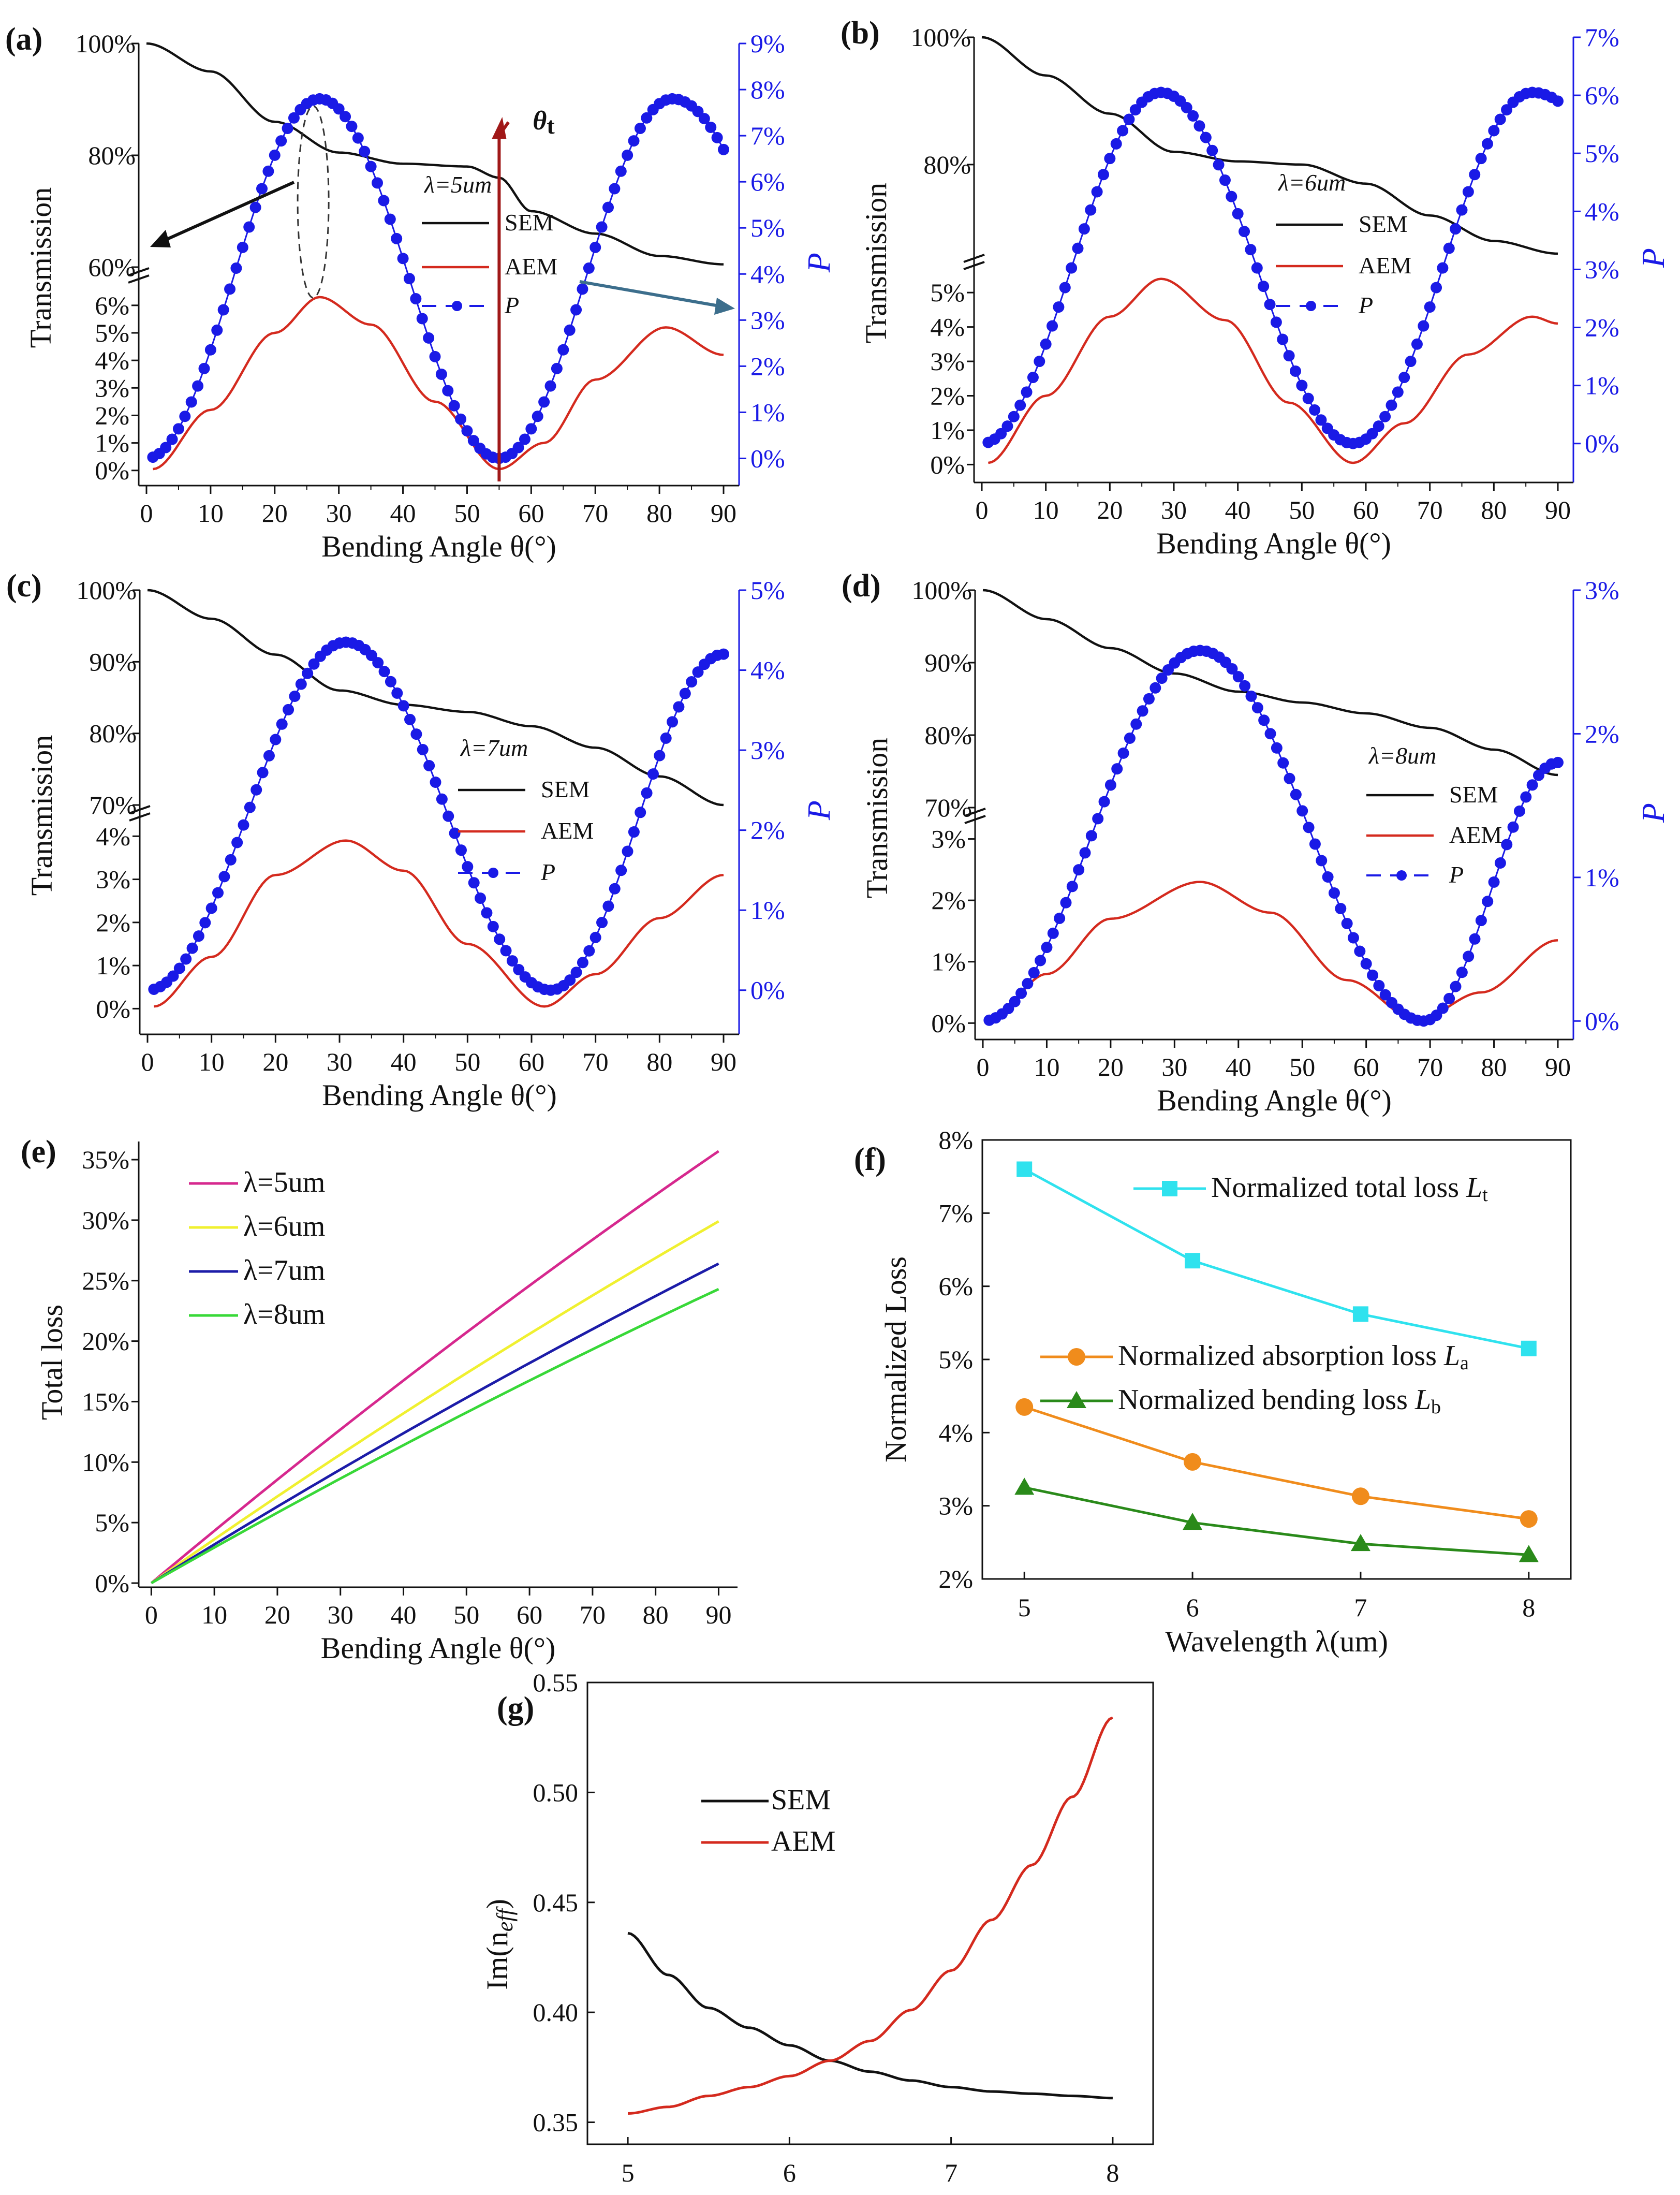 This screenshot has width=1680, height=2195. What do you see at coordinates (105, 43) in the screenshot?
I see `y-tick-label: 100%` at bounding box center [105, 43].